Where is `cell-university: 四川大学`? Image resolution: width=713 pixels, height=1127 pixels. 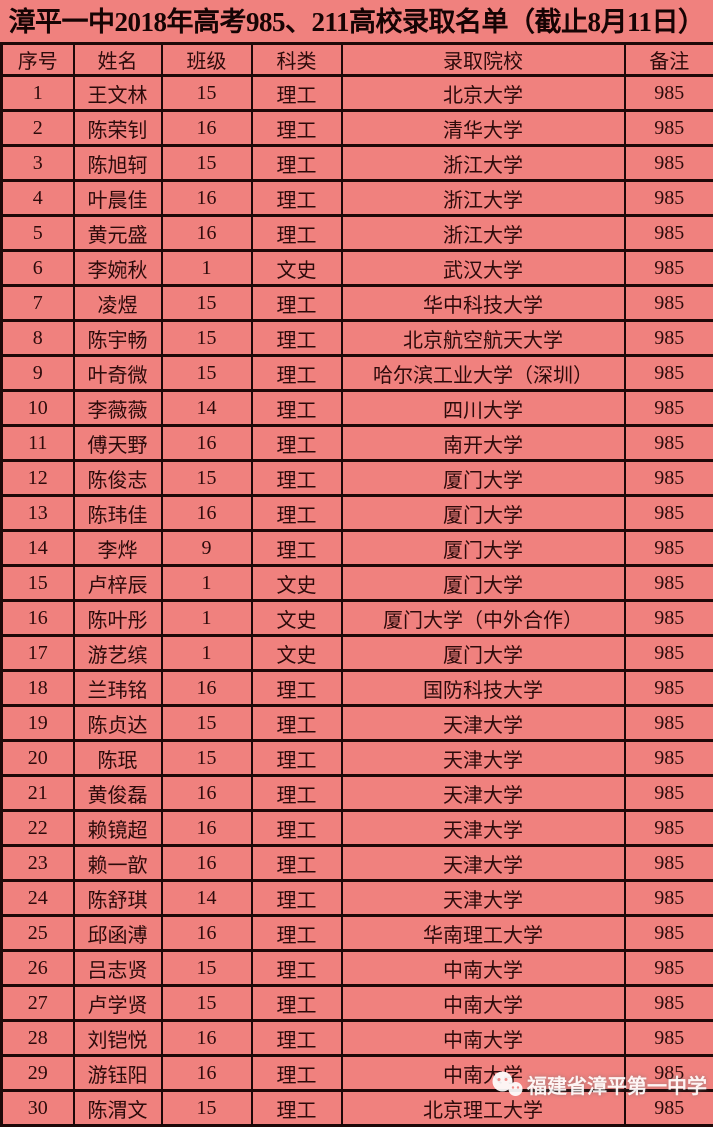 cell-university: 四川大学 is located at coordinates (483, 408).